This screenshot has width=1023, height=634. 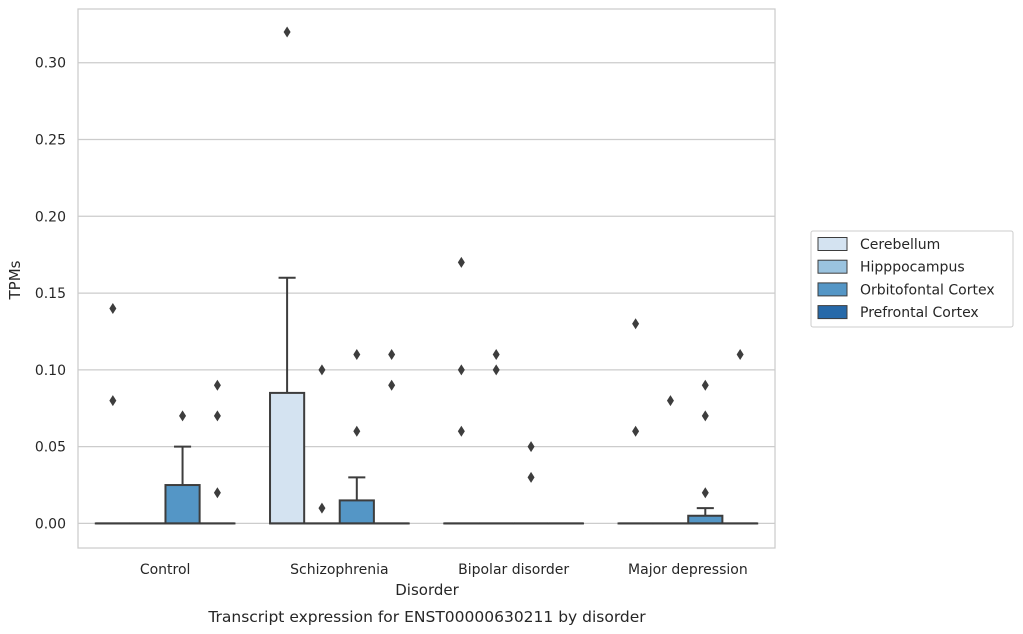 What do you see at coordinates (15, 280) in the screenshot?
I see `y-axis-label: TPMs` at bounding box center [15, 280].